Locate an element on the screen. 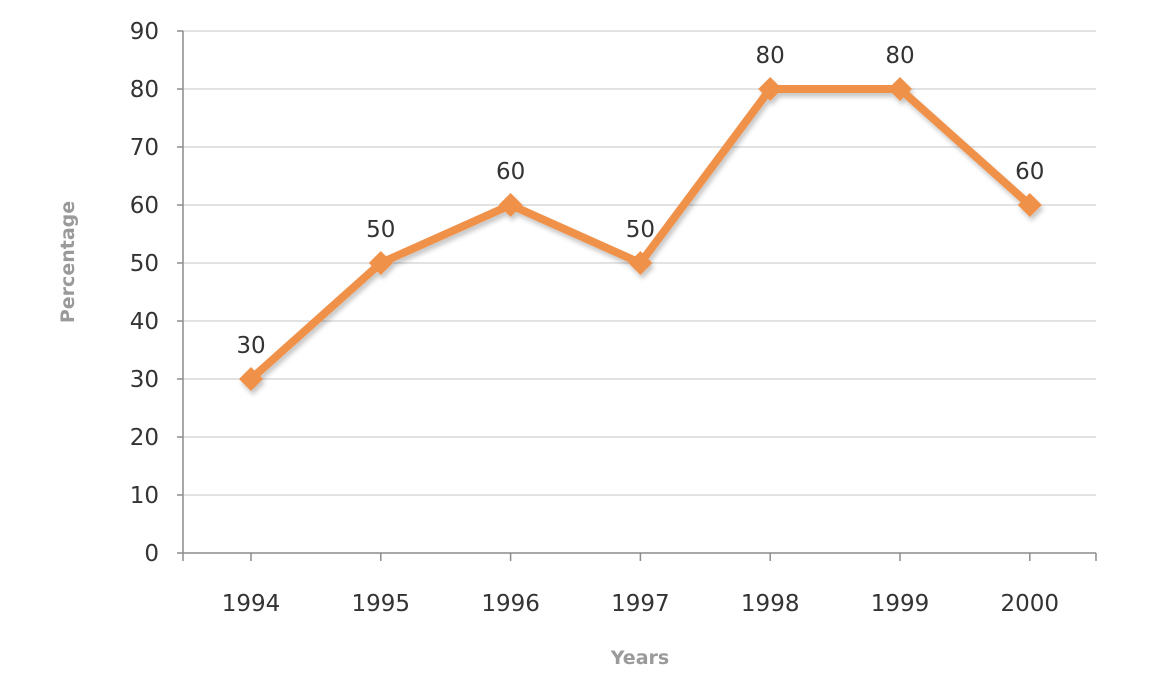 The height and width of the screenshot is (688, 1158). y-tick-label: 50 is located at coordinates (144, 264).